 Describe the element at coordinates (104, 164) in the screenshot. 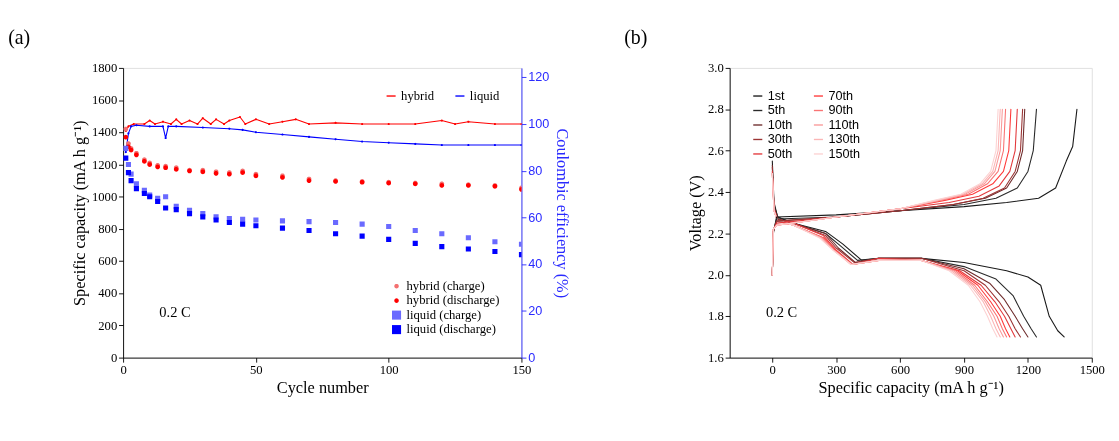

I see `y-tick-label: 1200` at that location.